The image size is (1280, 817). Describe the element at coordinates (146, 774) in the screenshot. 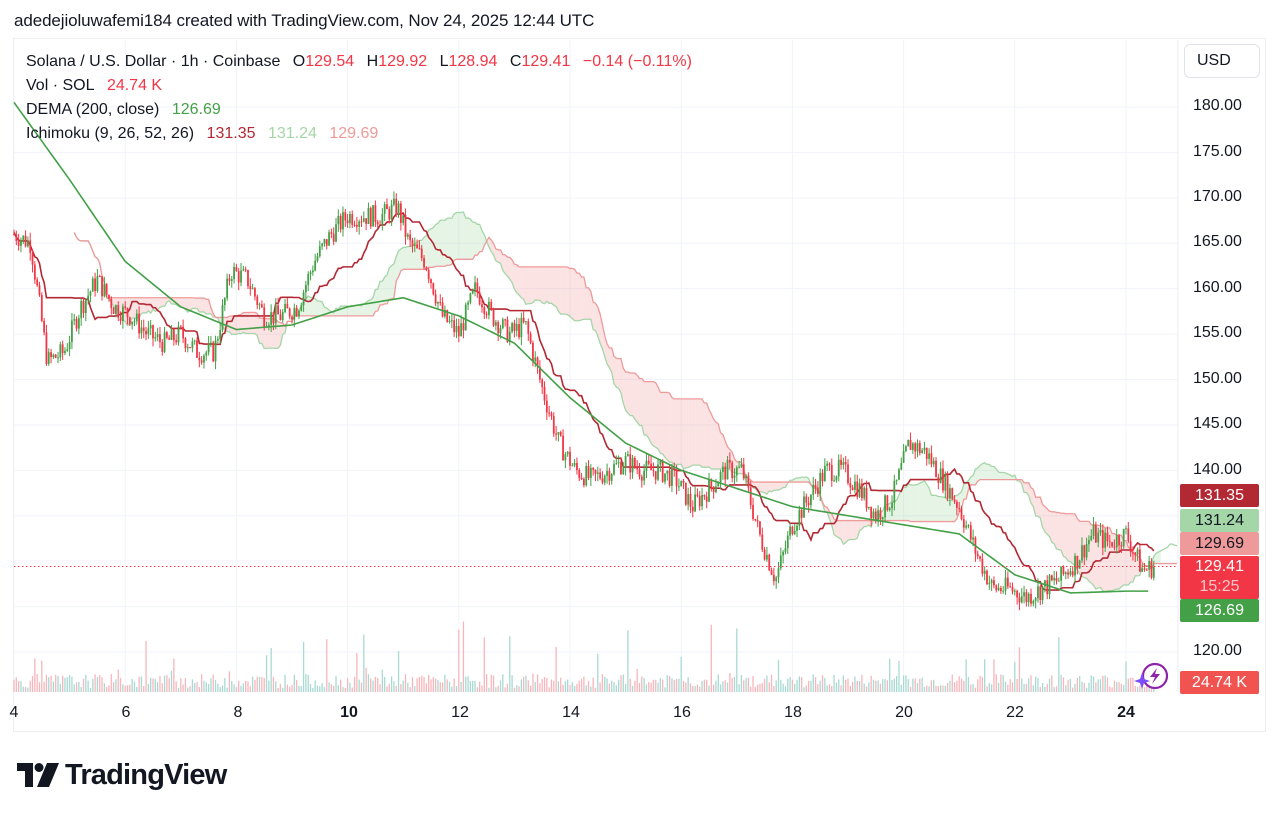

I see `brand-name: TradingView` at that location.